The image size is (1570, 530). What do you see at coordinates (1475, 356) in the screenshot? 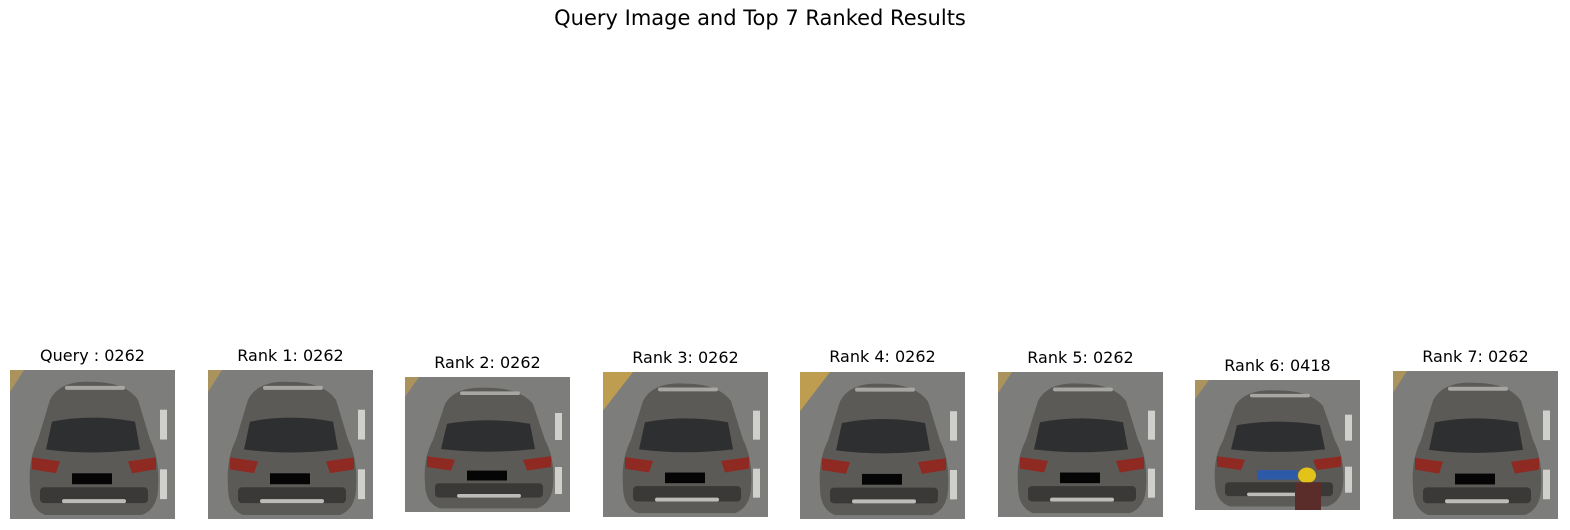
I see `panel-label: Rank 7: 0262` at bounding box center [1475, 356].